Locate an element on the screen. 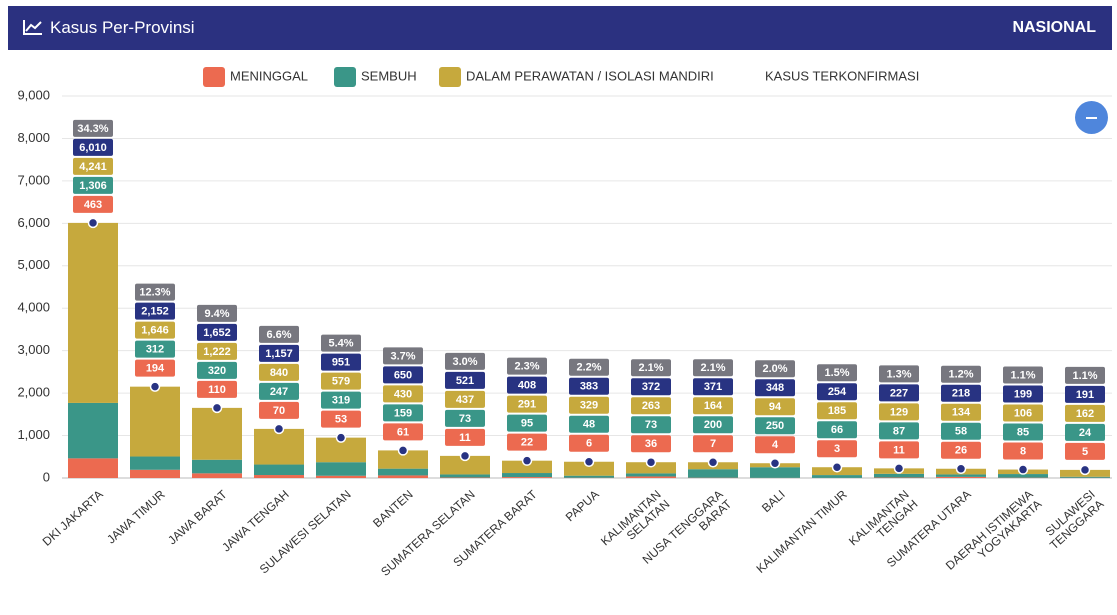 The width and height of the screenshot is (1117, 615). data-label: 94 is located at coordinates (775, 407).